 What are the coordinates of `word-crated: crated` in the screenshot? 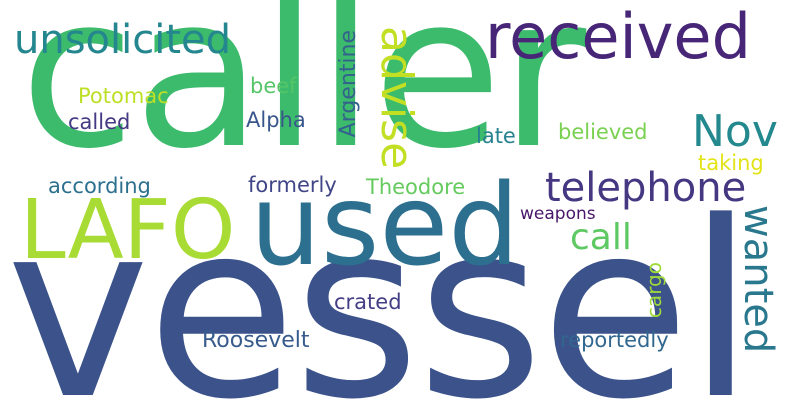 It's located at (368, 302).